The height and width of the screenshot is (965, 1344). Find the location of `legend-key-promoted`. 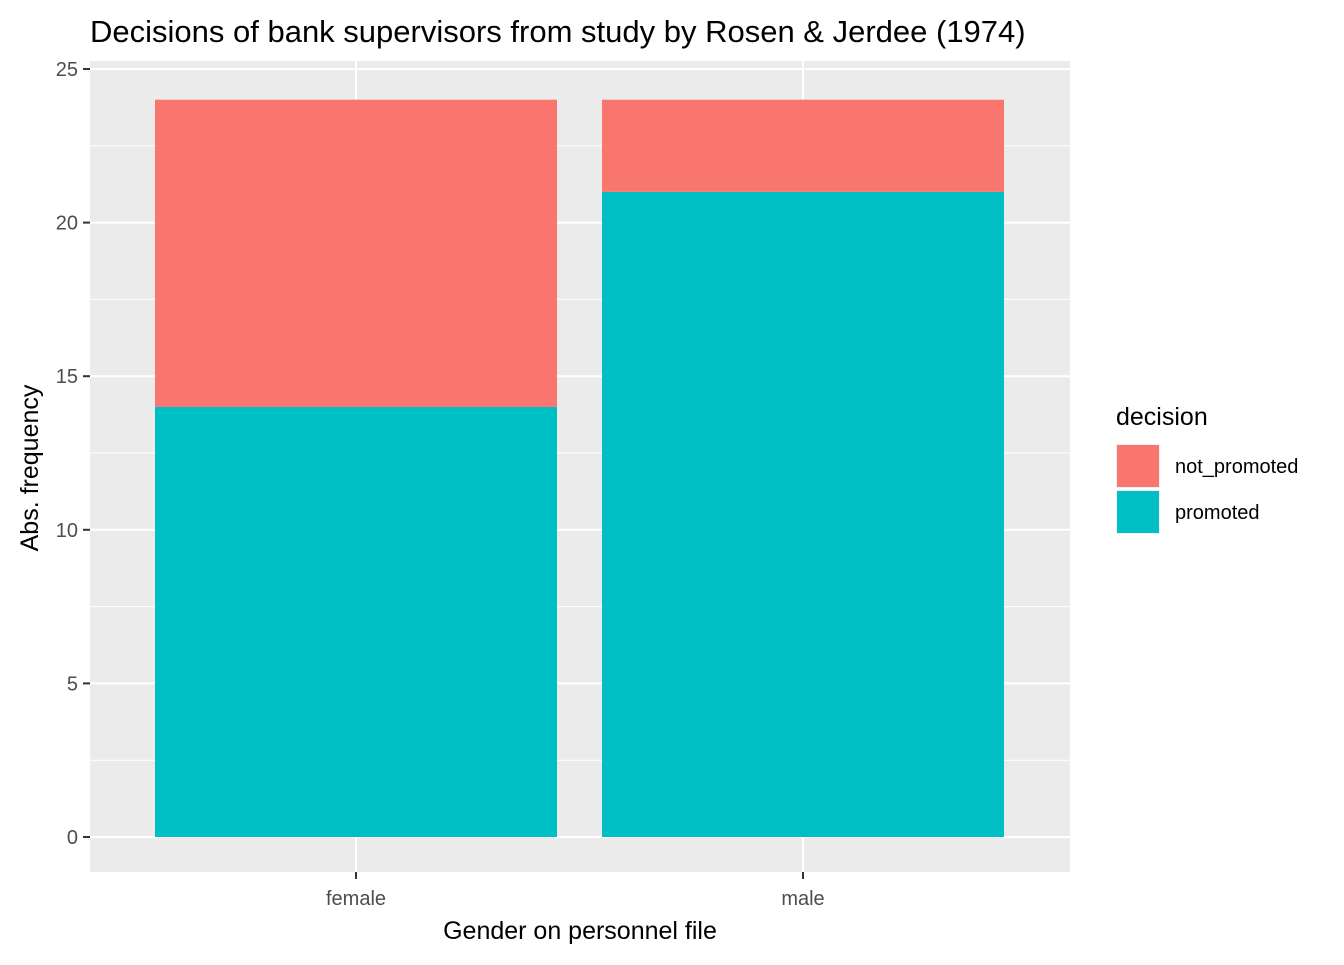

legend-key-promoted is located at coordinates (1138, 512).